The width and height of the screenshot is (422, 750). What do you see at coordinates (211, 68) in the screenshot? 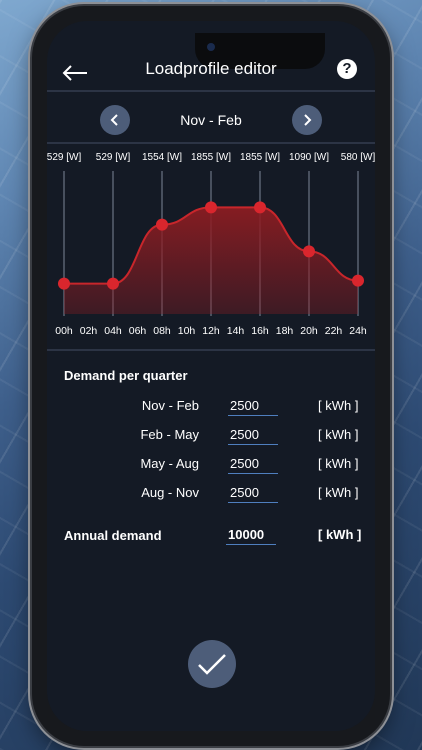
I see `page-title: Loadprofile editor` at bounding box center [211, 68].